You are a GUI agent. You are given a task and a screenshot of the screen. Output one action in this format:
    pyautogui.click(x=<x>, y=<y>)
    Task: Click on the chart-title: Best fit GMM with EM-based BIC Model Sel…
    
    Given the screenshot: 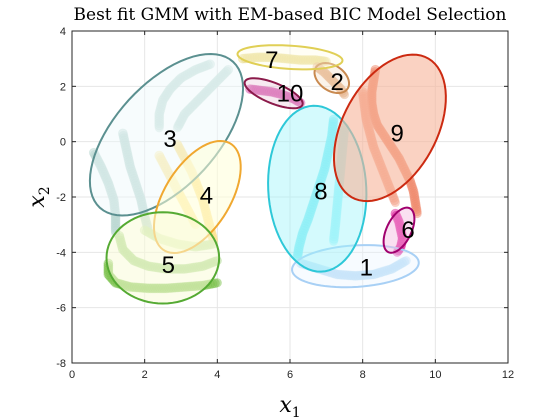 What is the action you would take?
    pyautogui.click(x=290, y=15)
    